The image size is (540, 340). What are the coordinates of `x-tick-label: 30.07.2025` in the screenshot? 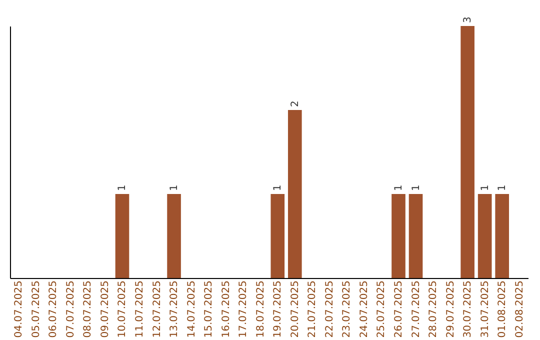 It's located at (468, 309).